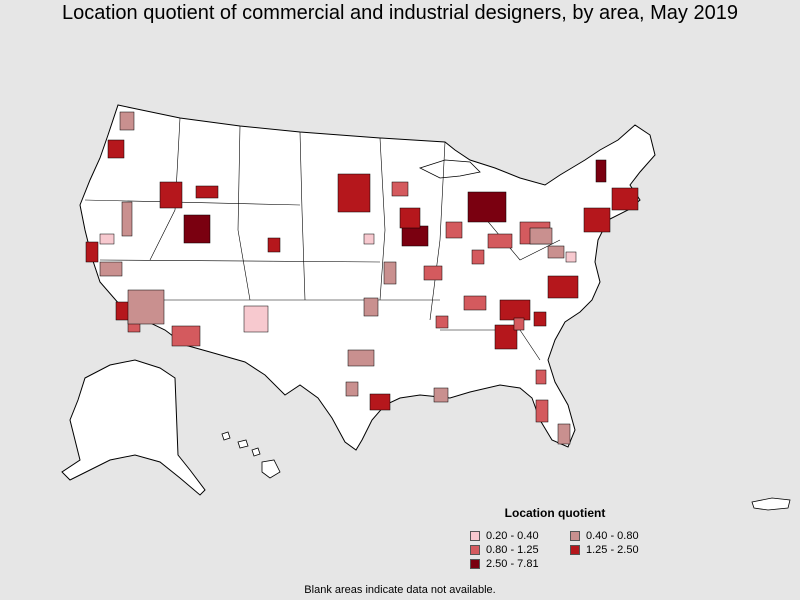 The width and height of the screenshot is (800, 600). Describe the element at coordinates (133, 427) in the screenshot. I see `alaska-outline` at that location.